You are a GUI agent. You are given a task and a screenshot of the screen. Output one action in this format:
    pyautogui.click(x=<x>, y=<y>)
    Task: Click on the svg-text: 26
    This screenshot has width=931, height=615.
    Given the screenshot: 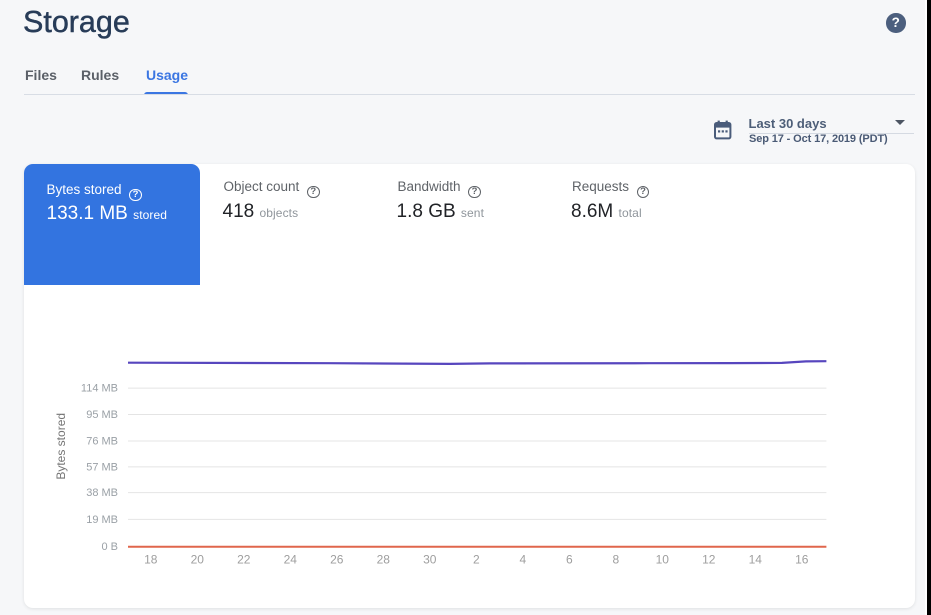 What is the action you would take?
    pyautogui.click(x=337, y=559)
    